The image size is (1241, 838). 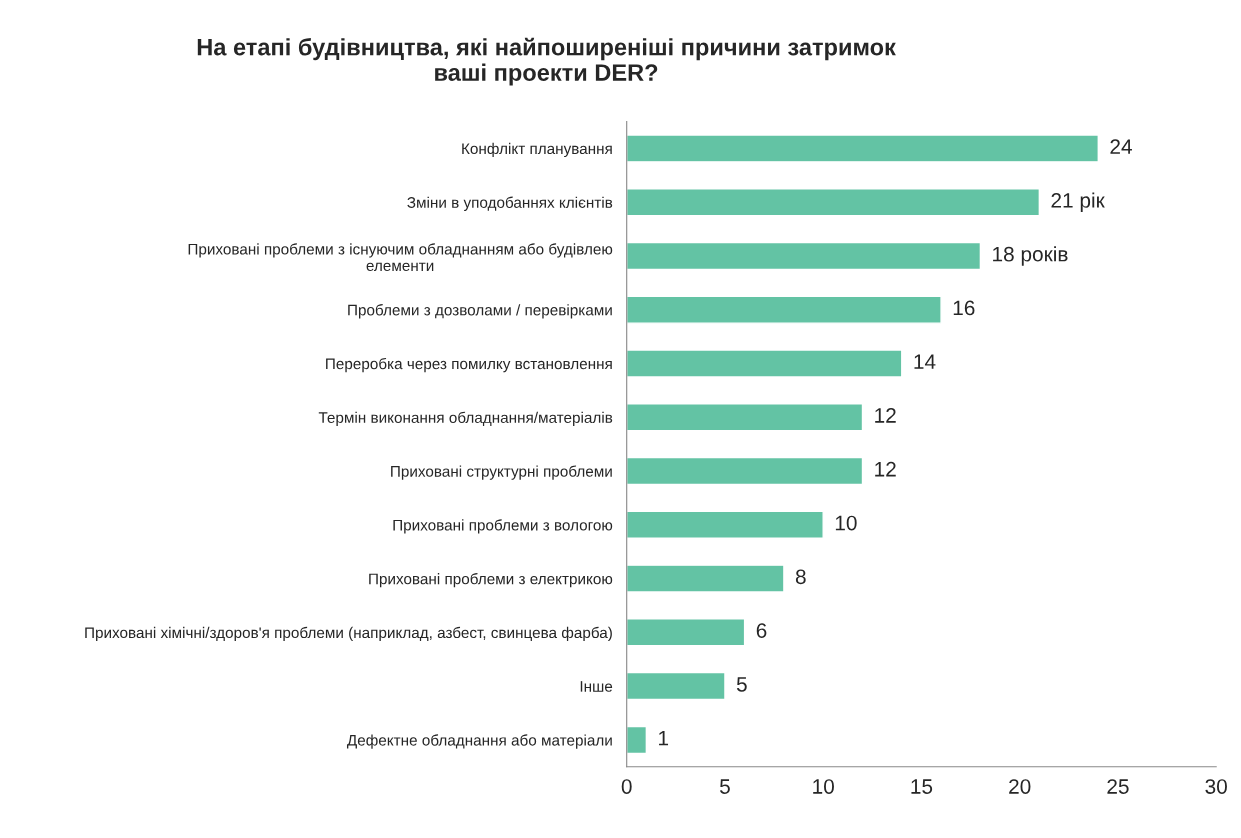 What do you see at coordinates (626, 786) in the screenshot?
I see `x-tick-label: 0` at bounding box center [626, 786].